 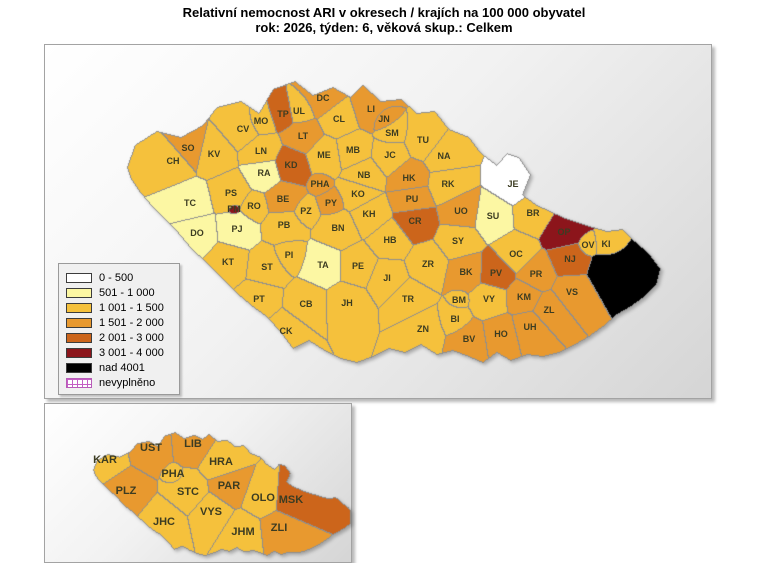 I want to click on legend-item-label: 501 - 1 000, so click(x=127, y=292).